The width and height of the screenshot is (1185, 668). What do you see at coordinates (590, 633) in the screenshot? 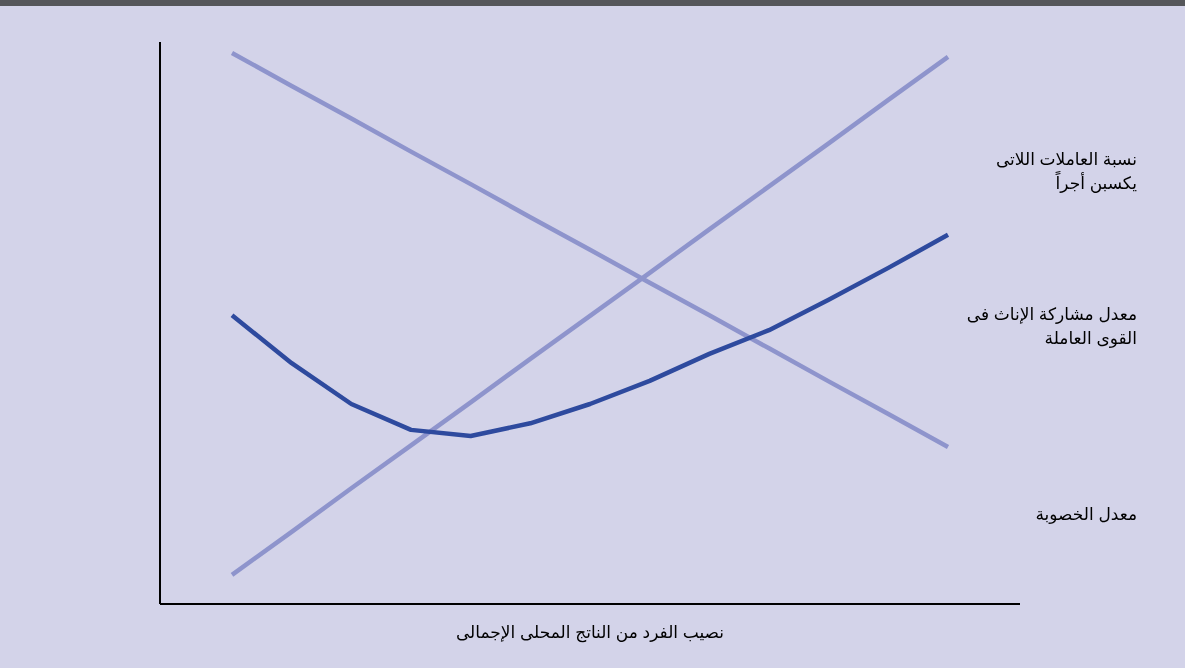
I see `x-axis-title: نصيب الفرد من الناتج المحلى الإجمالى` at bounding box center [590, 633].